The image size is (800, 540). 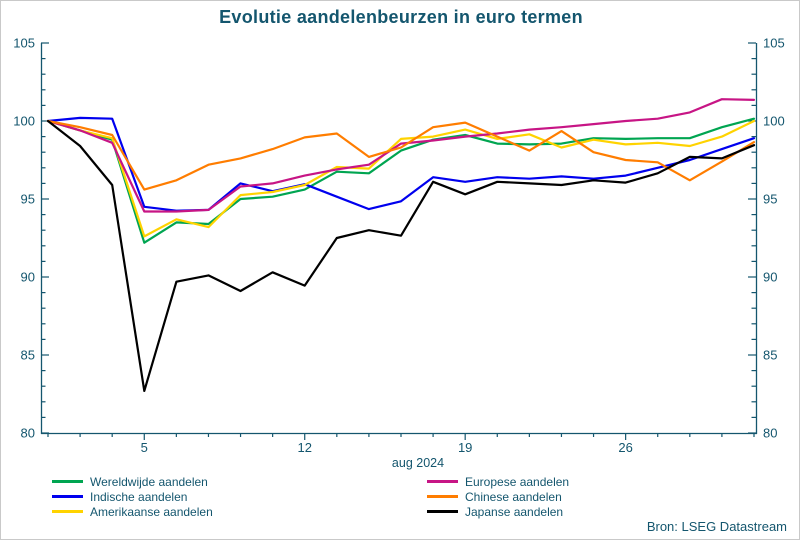 I want to click on legend-label: Europese aandelen, so click(x=517, y=481).